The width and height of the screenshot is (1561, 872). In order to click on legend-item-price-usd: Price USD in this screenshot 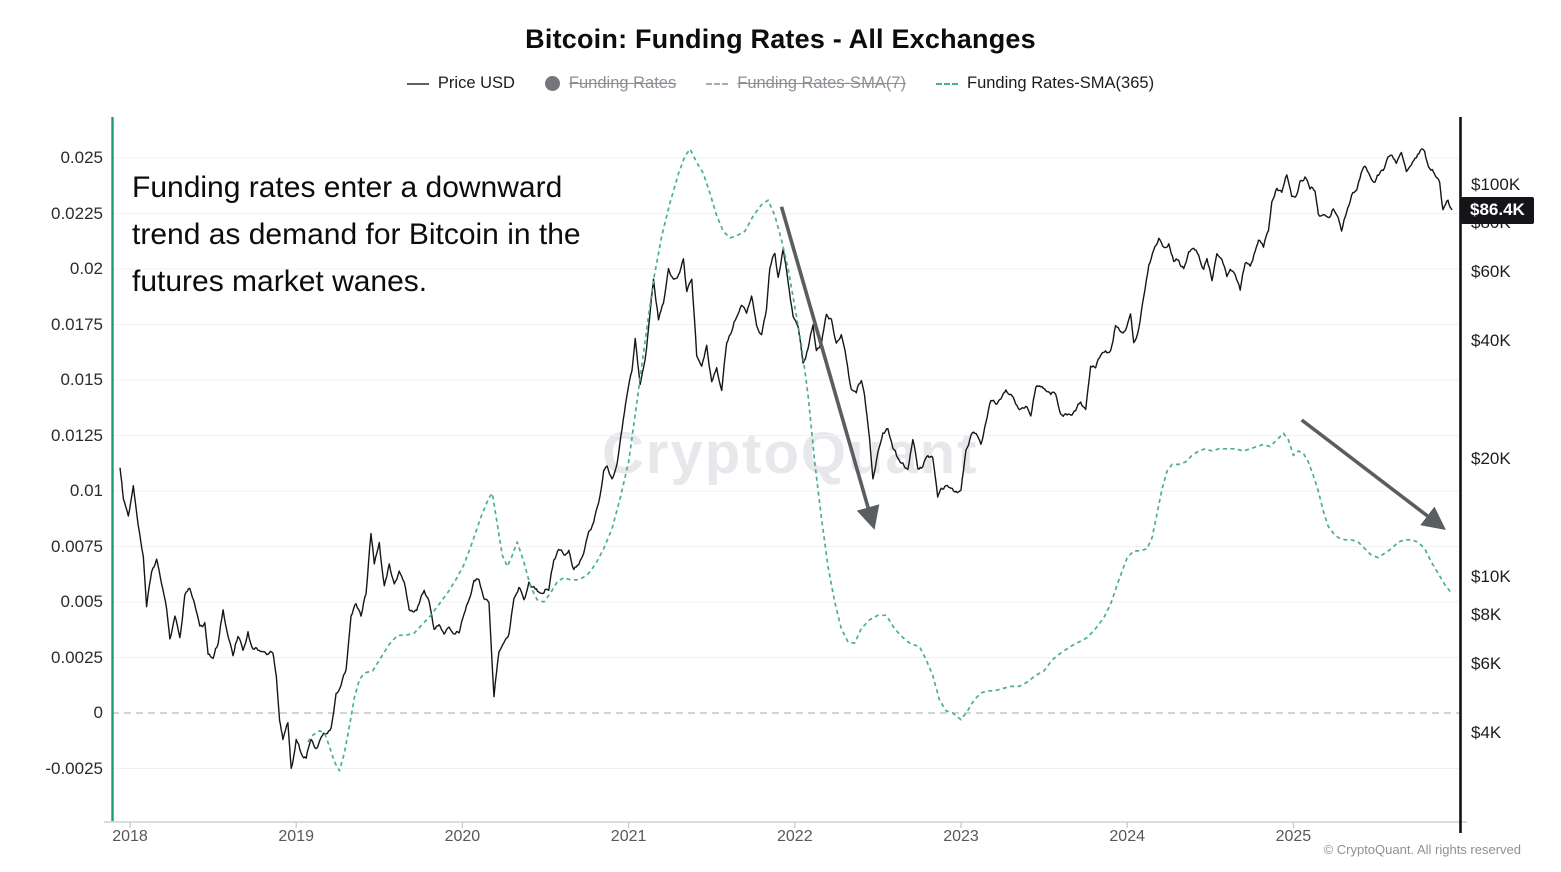, I will do `click(460, 83)`.